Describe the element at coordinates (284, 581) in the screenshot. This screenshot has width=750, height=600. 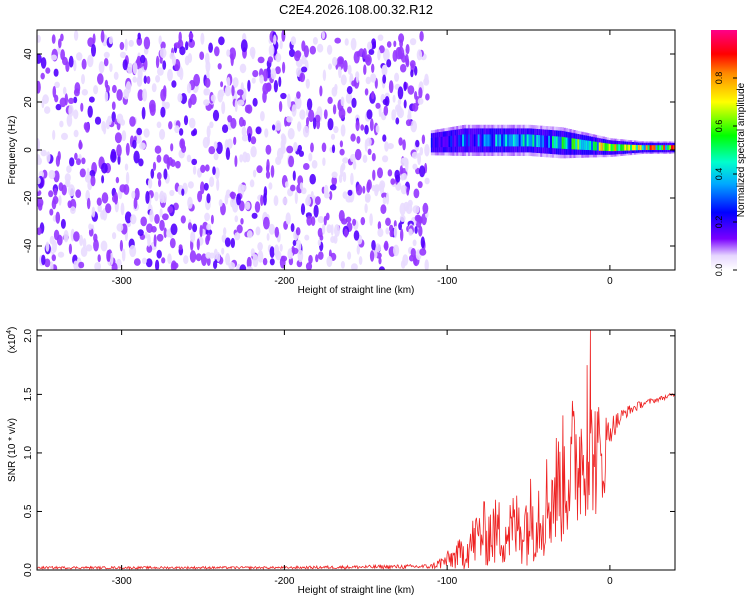
I see `x-tick-label: -200` at that location.